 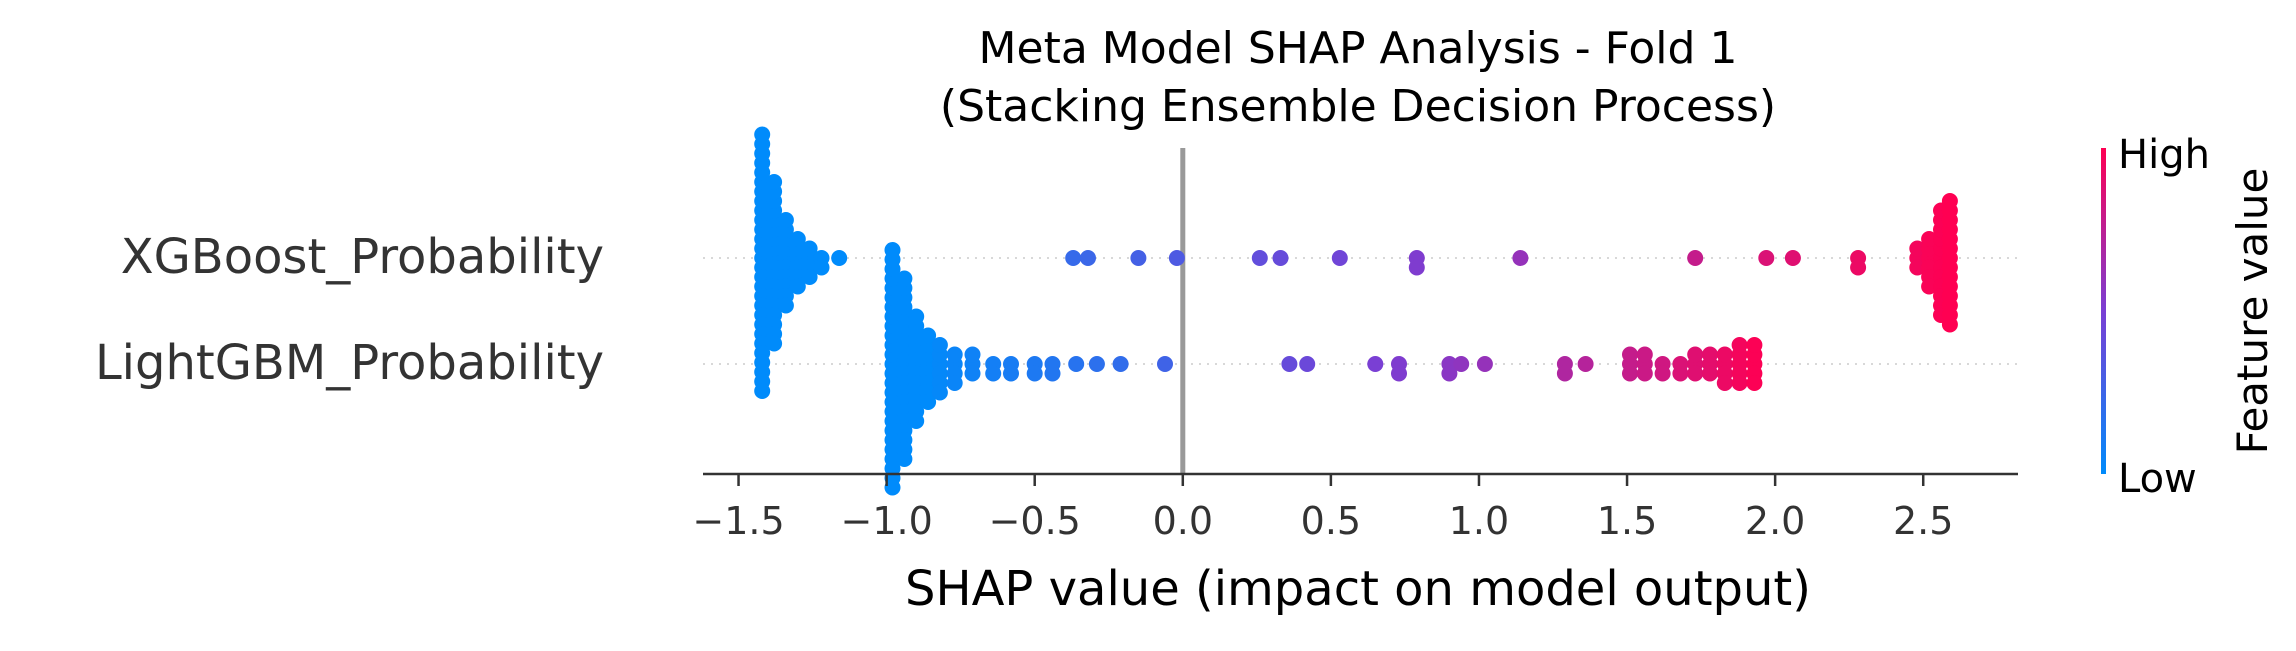 I want to click on x-tick-label: −1.0, so click(x=886, y=521).